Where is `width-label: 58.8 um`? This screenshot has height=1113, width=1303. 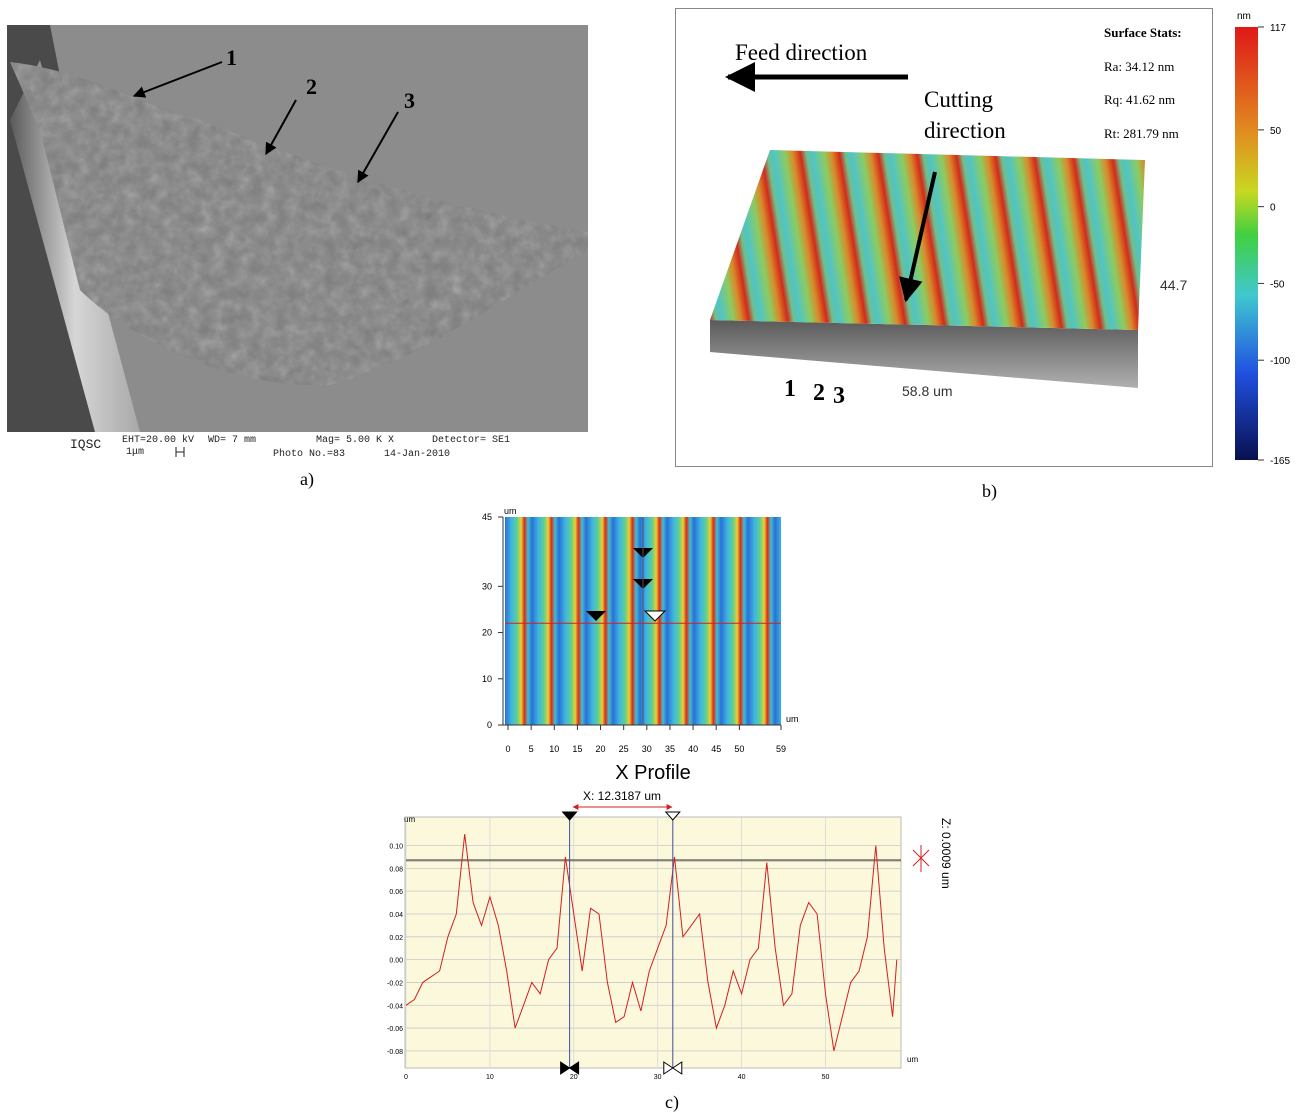 width-label: 58.8 um is located at coordinates (927, 391).